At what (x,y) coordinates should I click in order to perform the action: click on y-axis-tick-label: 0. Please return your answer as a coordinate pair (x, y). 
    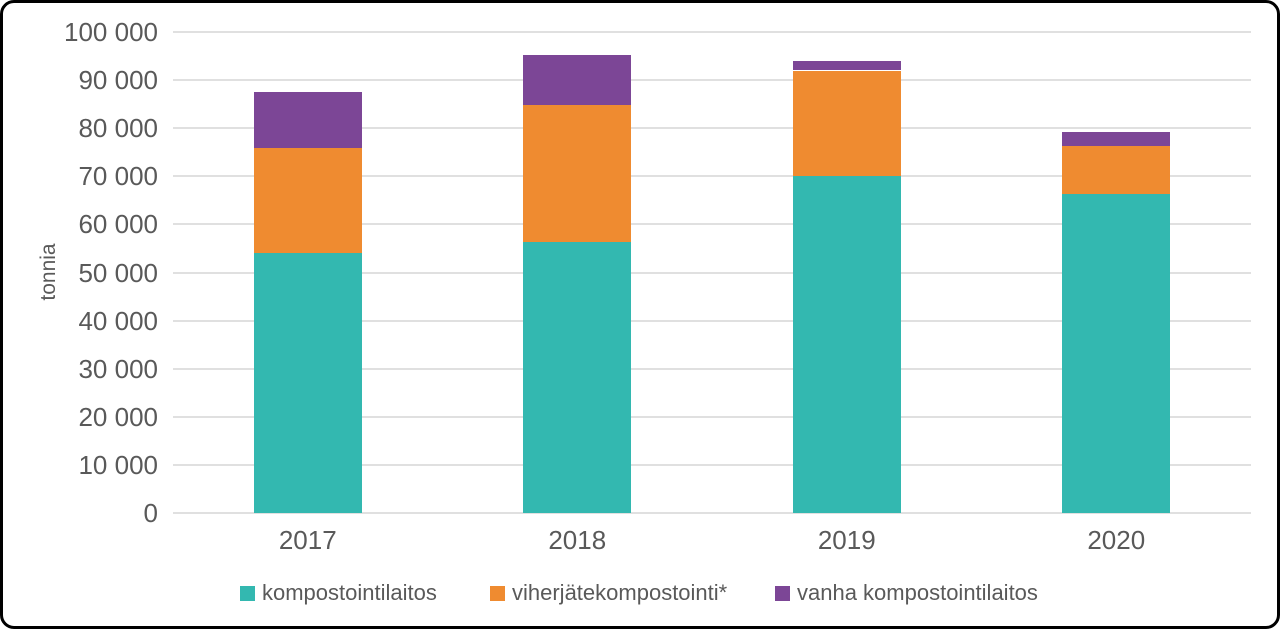
    Looking at the image, I should click on (150, 513).